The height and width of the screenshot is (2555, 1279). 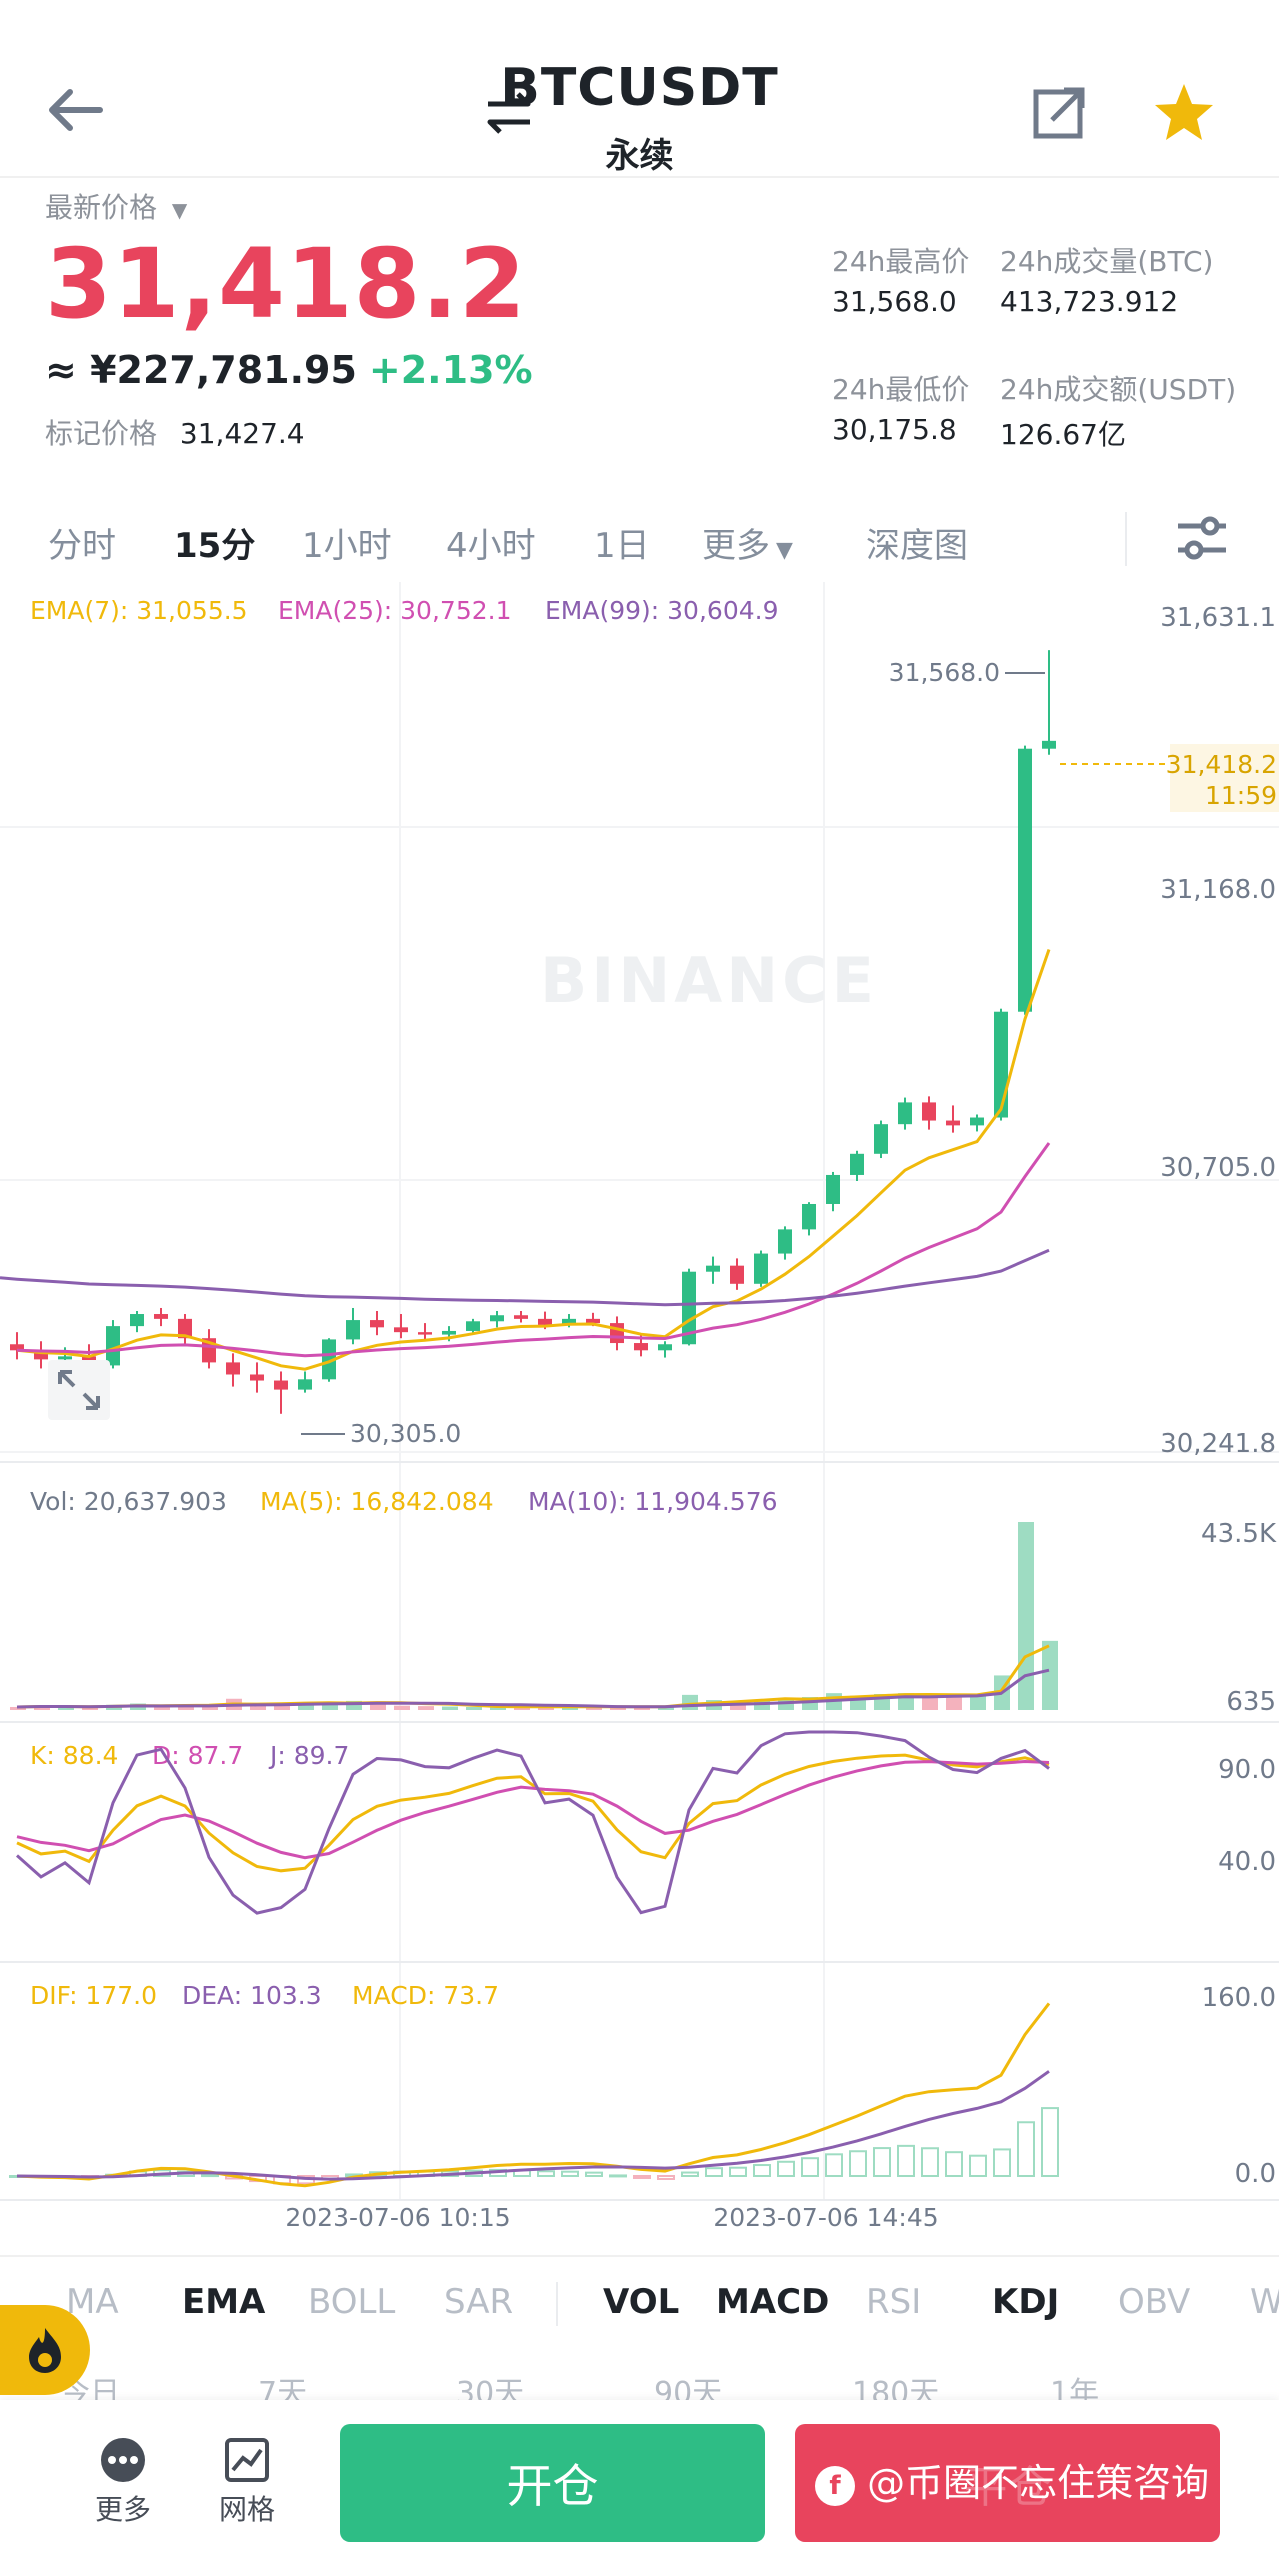 What do you see at coordinates (917, 546) in the screenshot?
I see `tab-depth: 深度图` at bounding box center [917, 546].